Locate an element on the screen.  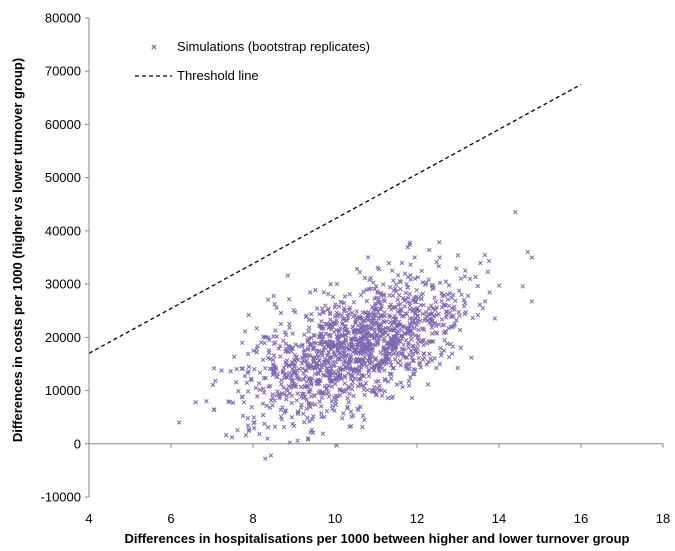
y-tick-label: 40000 is located at coordinates (63, 230).